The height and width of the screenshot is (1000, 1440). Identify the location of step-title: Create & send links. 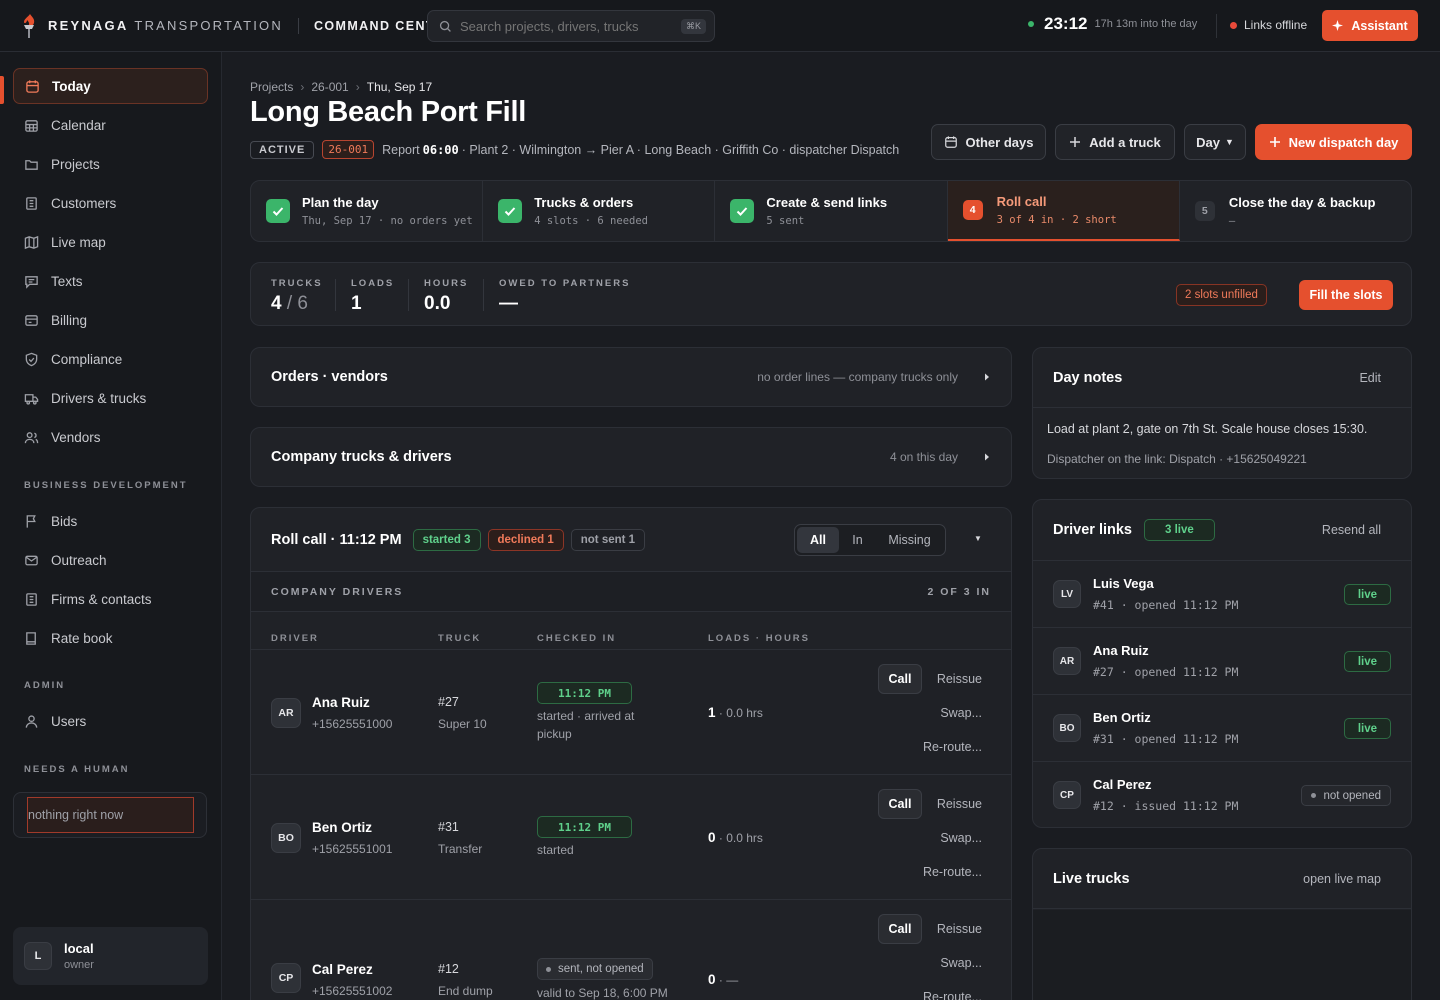
(827, 202).